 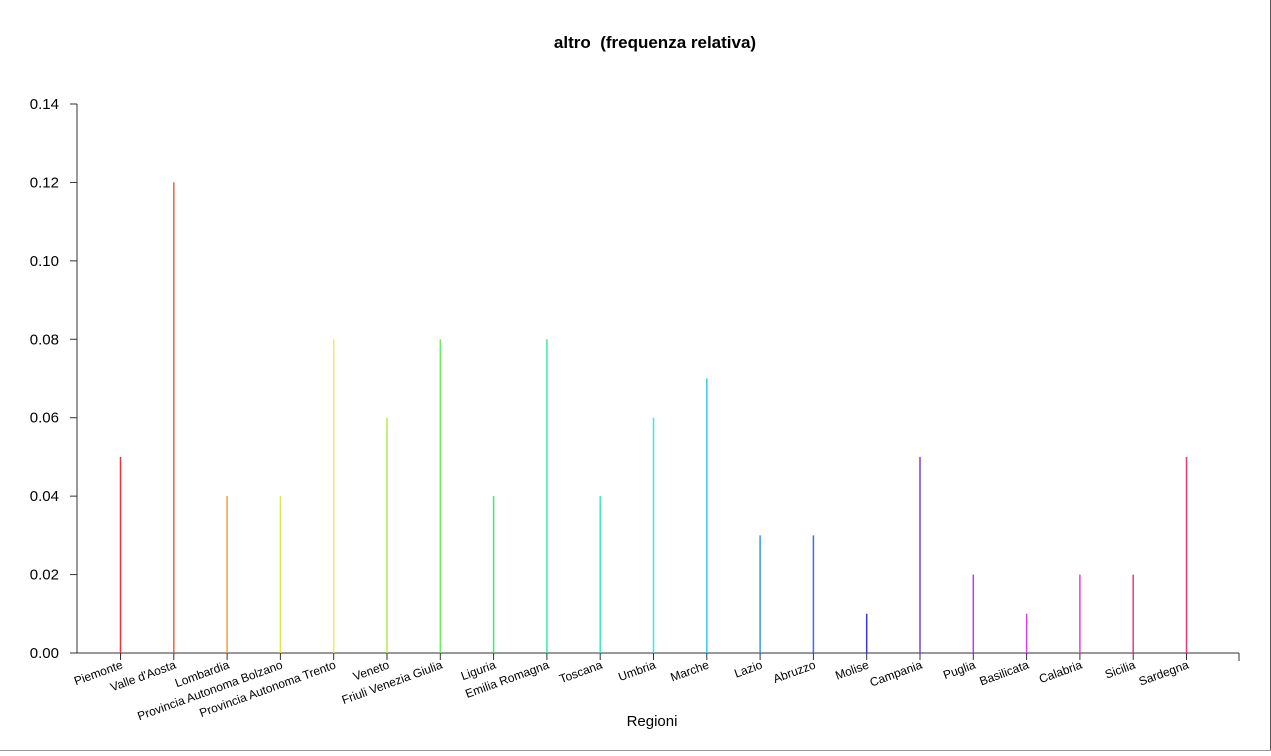 I want to click on x-tick-label: Sicilia, so click(x=1120, y=670).